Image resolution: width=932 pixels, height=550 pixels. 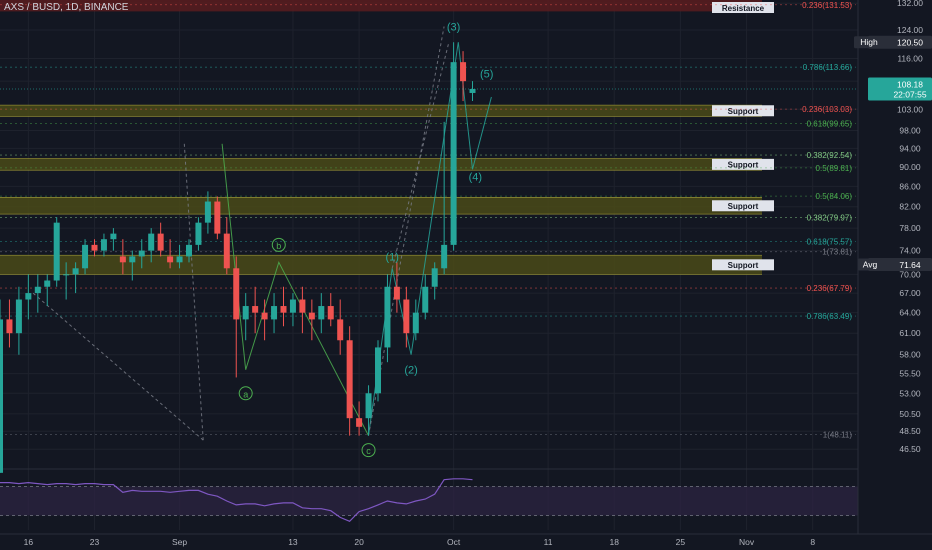 What do you see at coordinates (236, 500) in the screenshot?
I see `rsi-line` at bounding box center [236, 500].